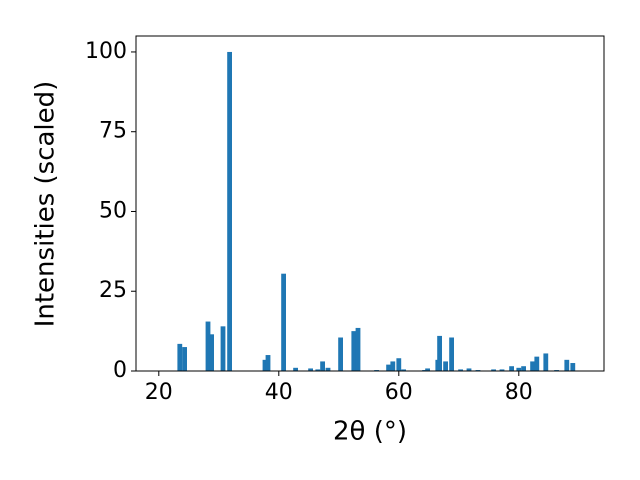  I want to click on x-tick-label: 20, so click(159, 392).